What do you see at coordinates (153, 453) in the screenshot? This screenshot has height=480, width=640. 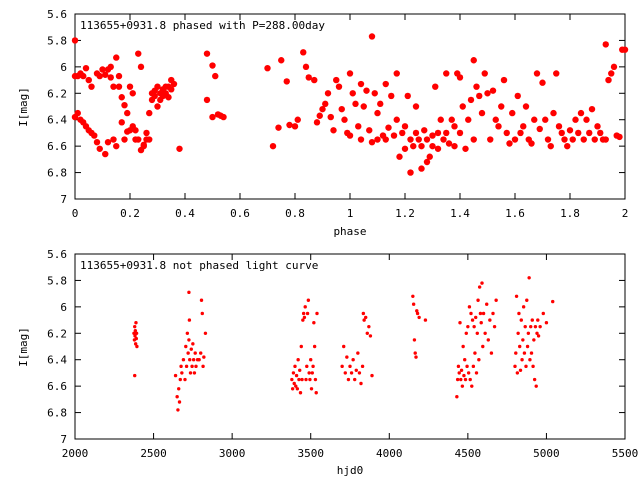 I see `unphased-x-tick-label: 2500` at bounding box center [153, 453].